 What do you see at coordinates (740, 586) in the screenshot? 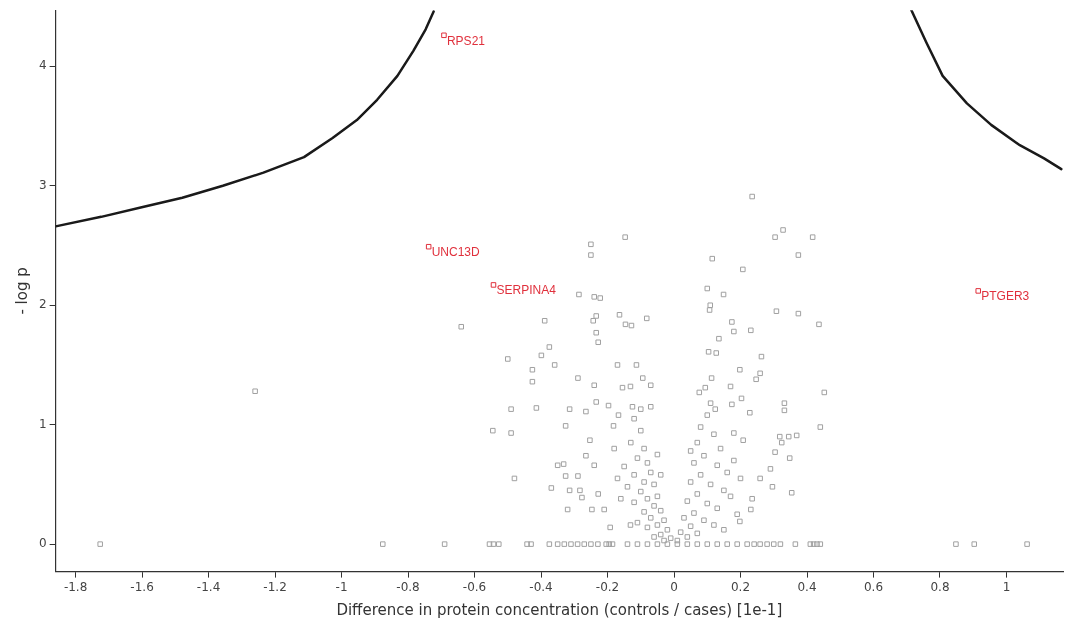
I see `x-tick-label: 0.2` at bounding box center [740, 586].